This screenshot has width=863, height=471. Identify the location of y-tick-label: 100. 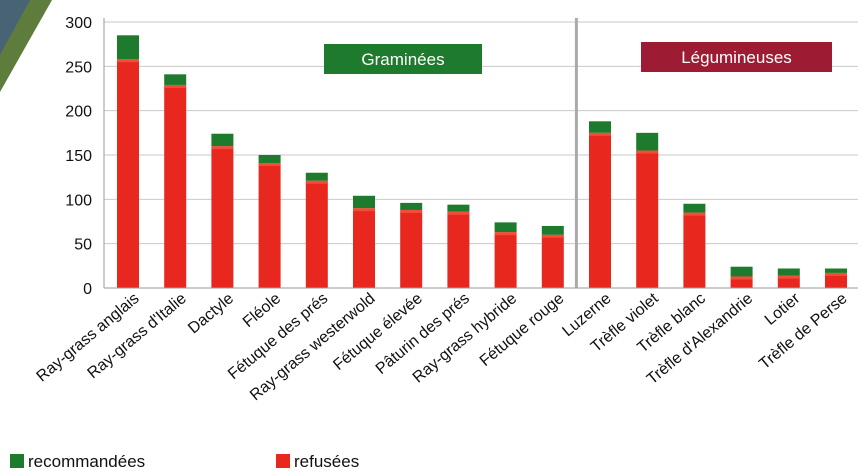
(78, 200).